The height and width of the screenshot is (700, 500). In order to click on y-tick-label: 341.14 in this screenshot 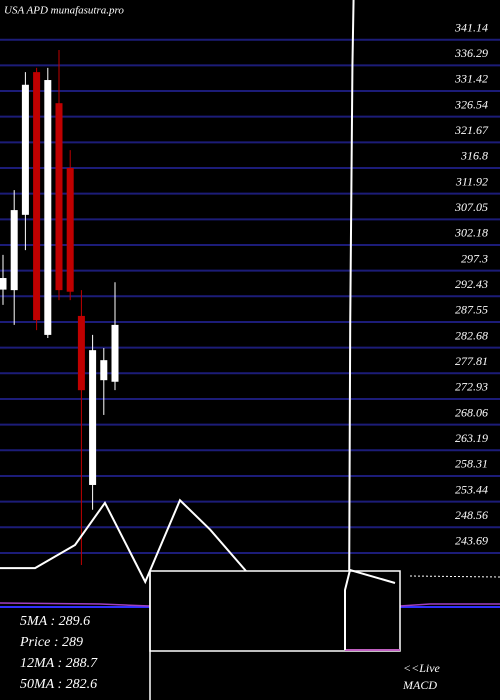, I will do `click(471, 28)`.